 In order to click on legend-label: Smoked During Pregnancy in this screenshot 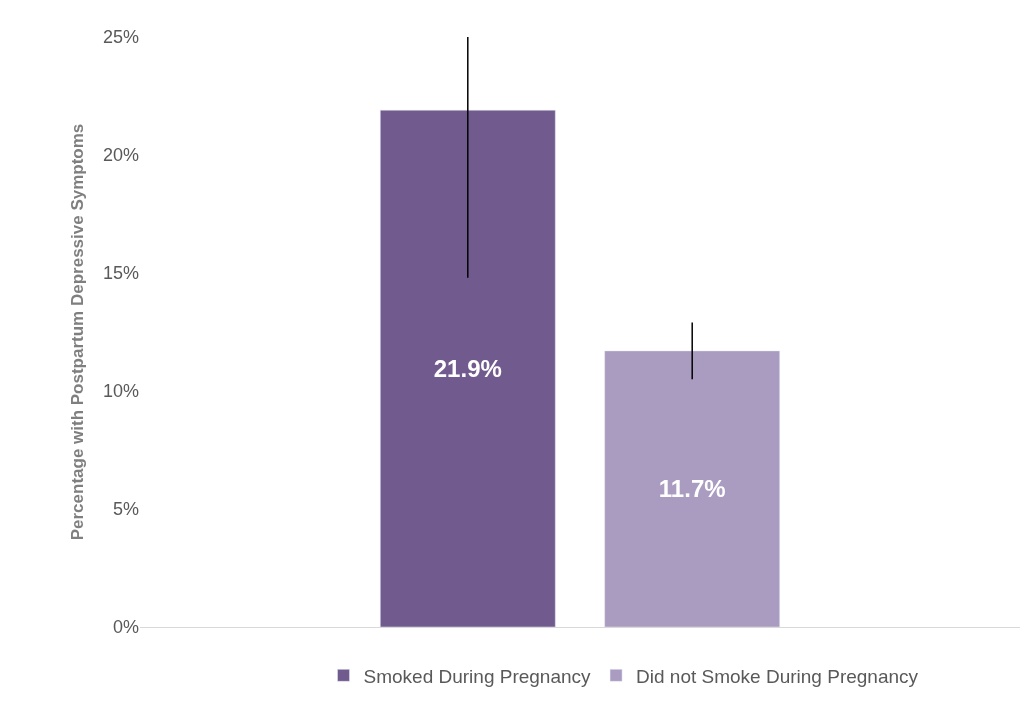, I will do `click(477, 676)`.